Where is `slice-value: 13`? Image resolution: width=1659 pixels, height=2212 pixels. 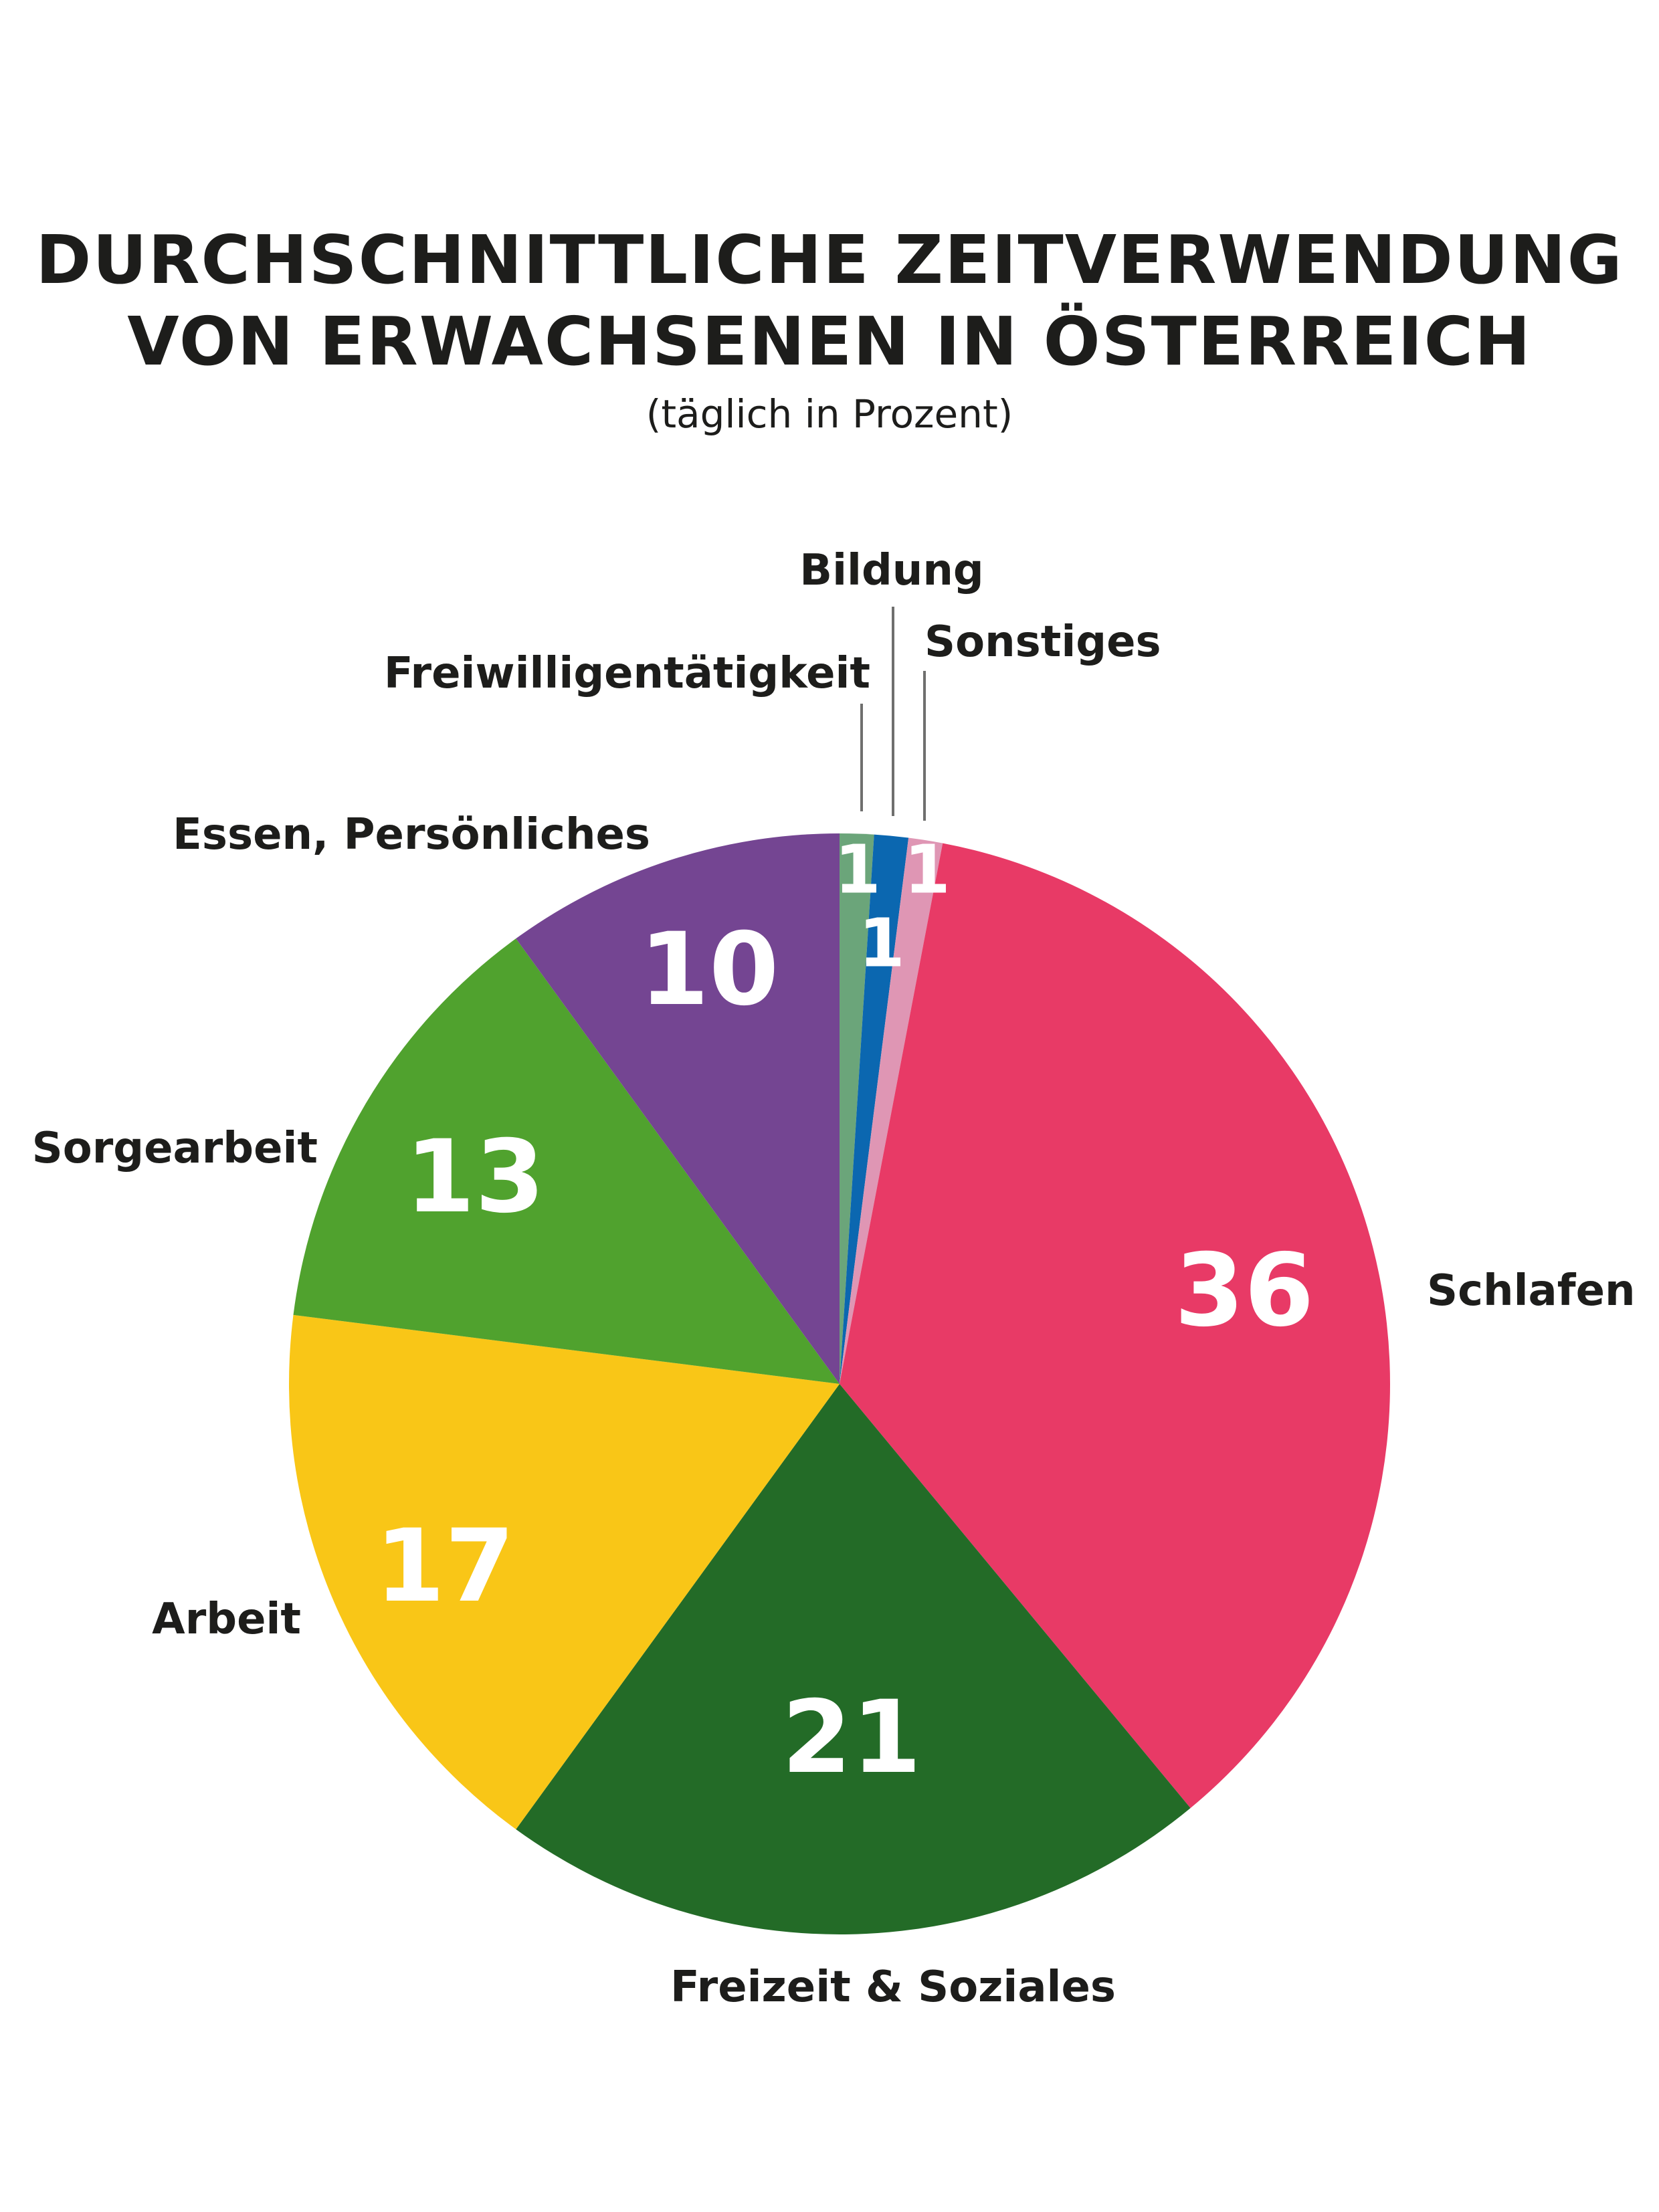
slice-value: 13 is located at coordinates (475, 1177).